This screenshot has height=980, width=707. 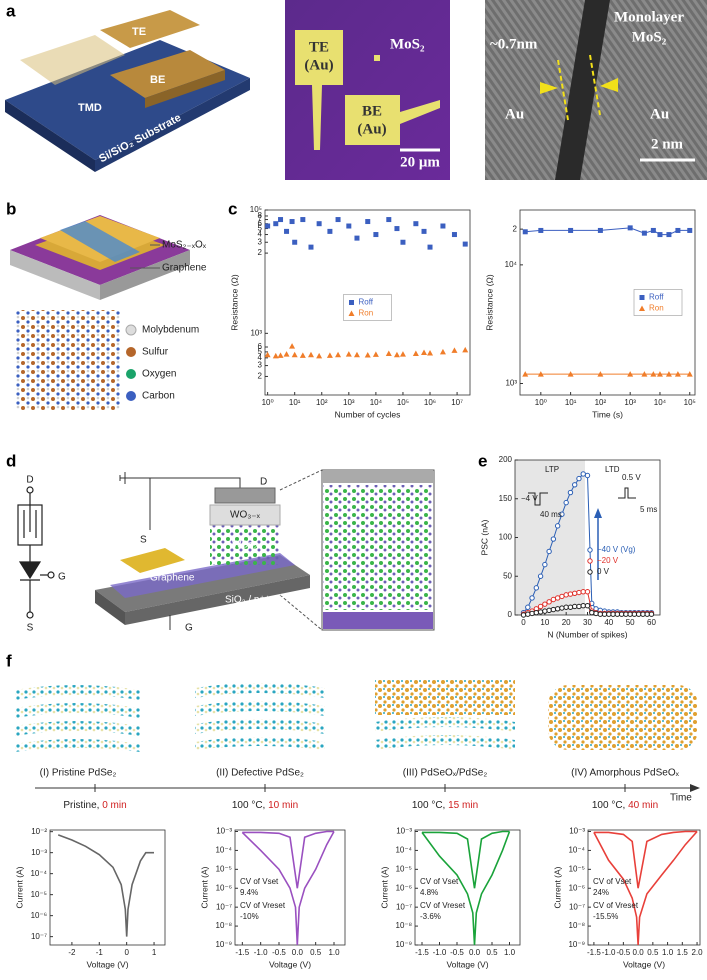 I want to click on panel-label: a, so click(x=11, y=10).